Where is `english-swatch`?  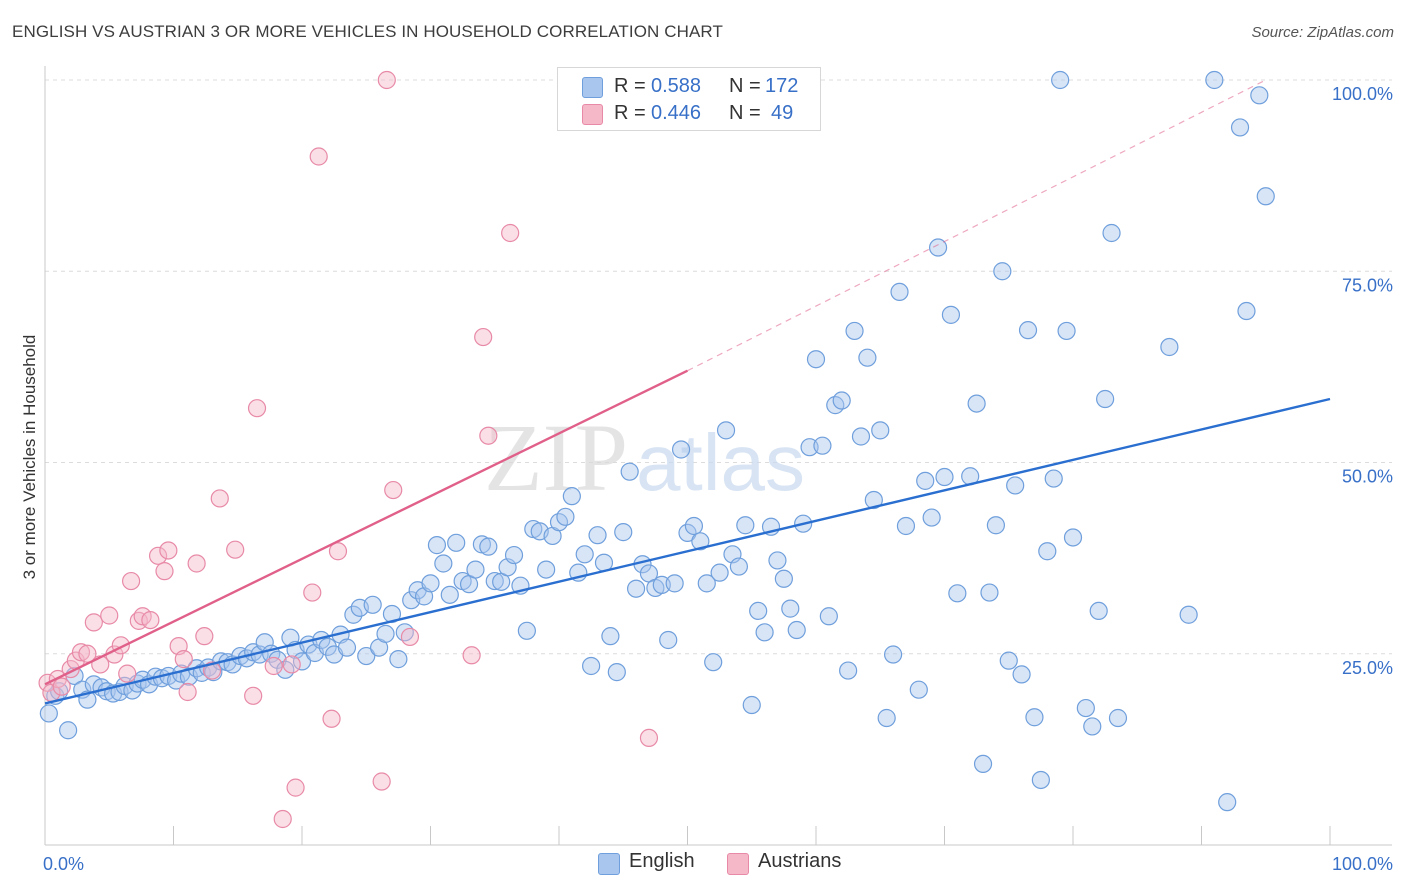
english-swatch is located at coordinates (592, 87).